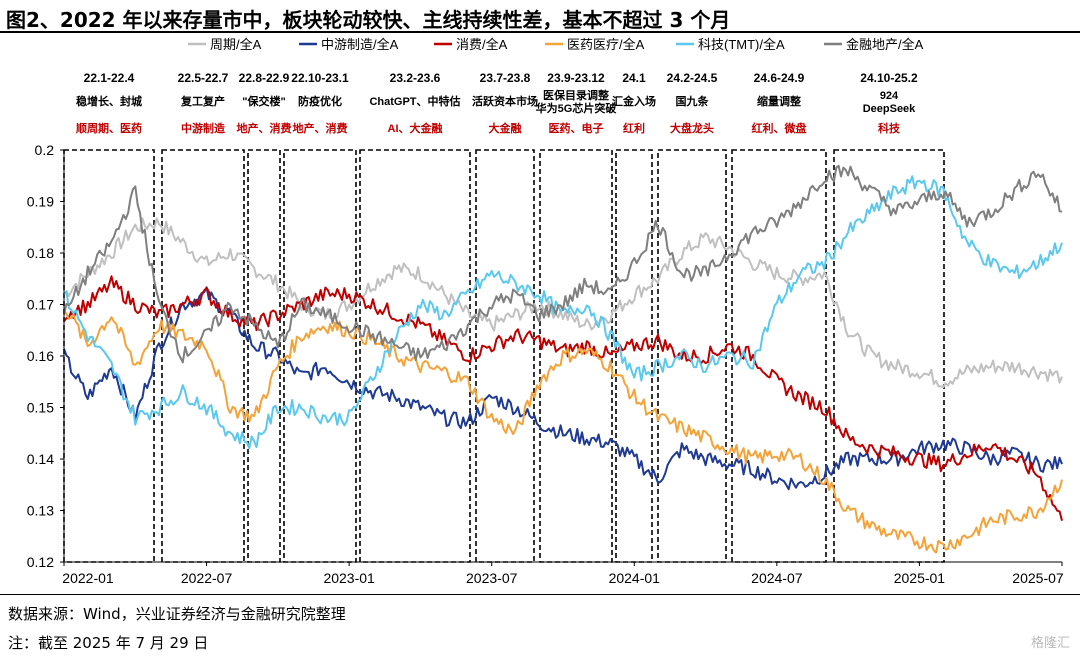 This screenshot has width=1080, height=656. I want to click on period-sector: 顺周期、医药, so click(109, 128).